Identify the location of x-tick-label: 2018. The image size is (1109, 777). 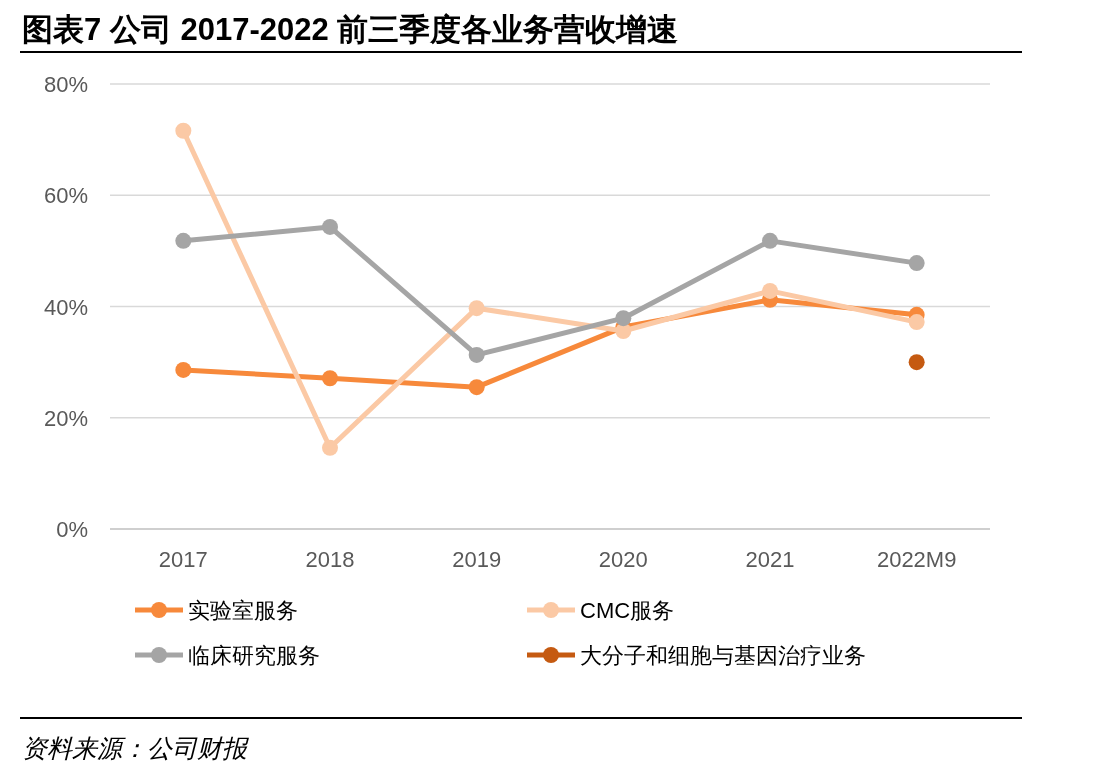
(330, 559).